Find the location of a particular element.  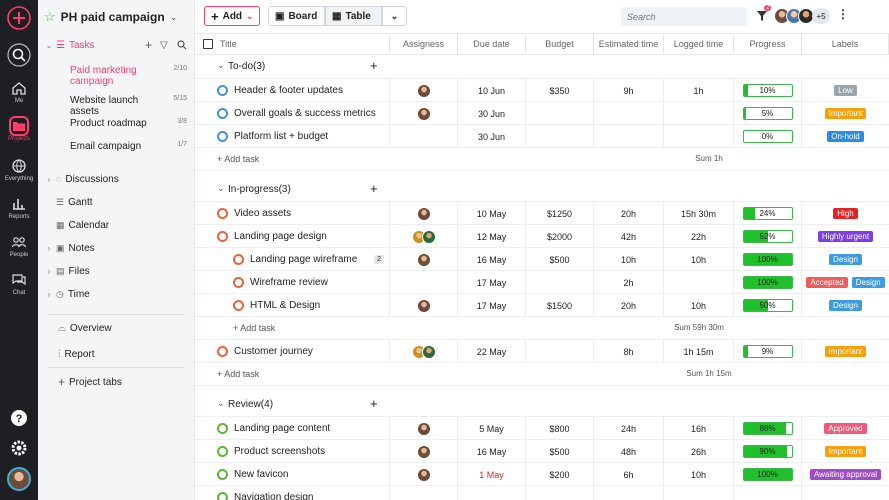

estimated-time-cell: 10h is located at coordinates (629, 259).